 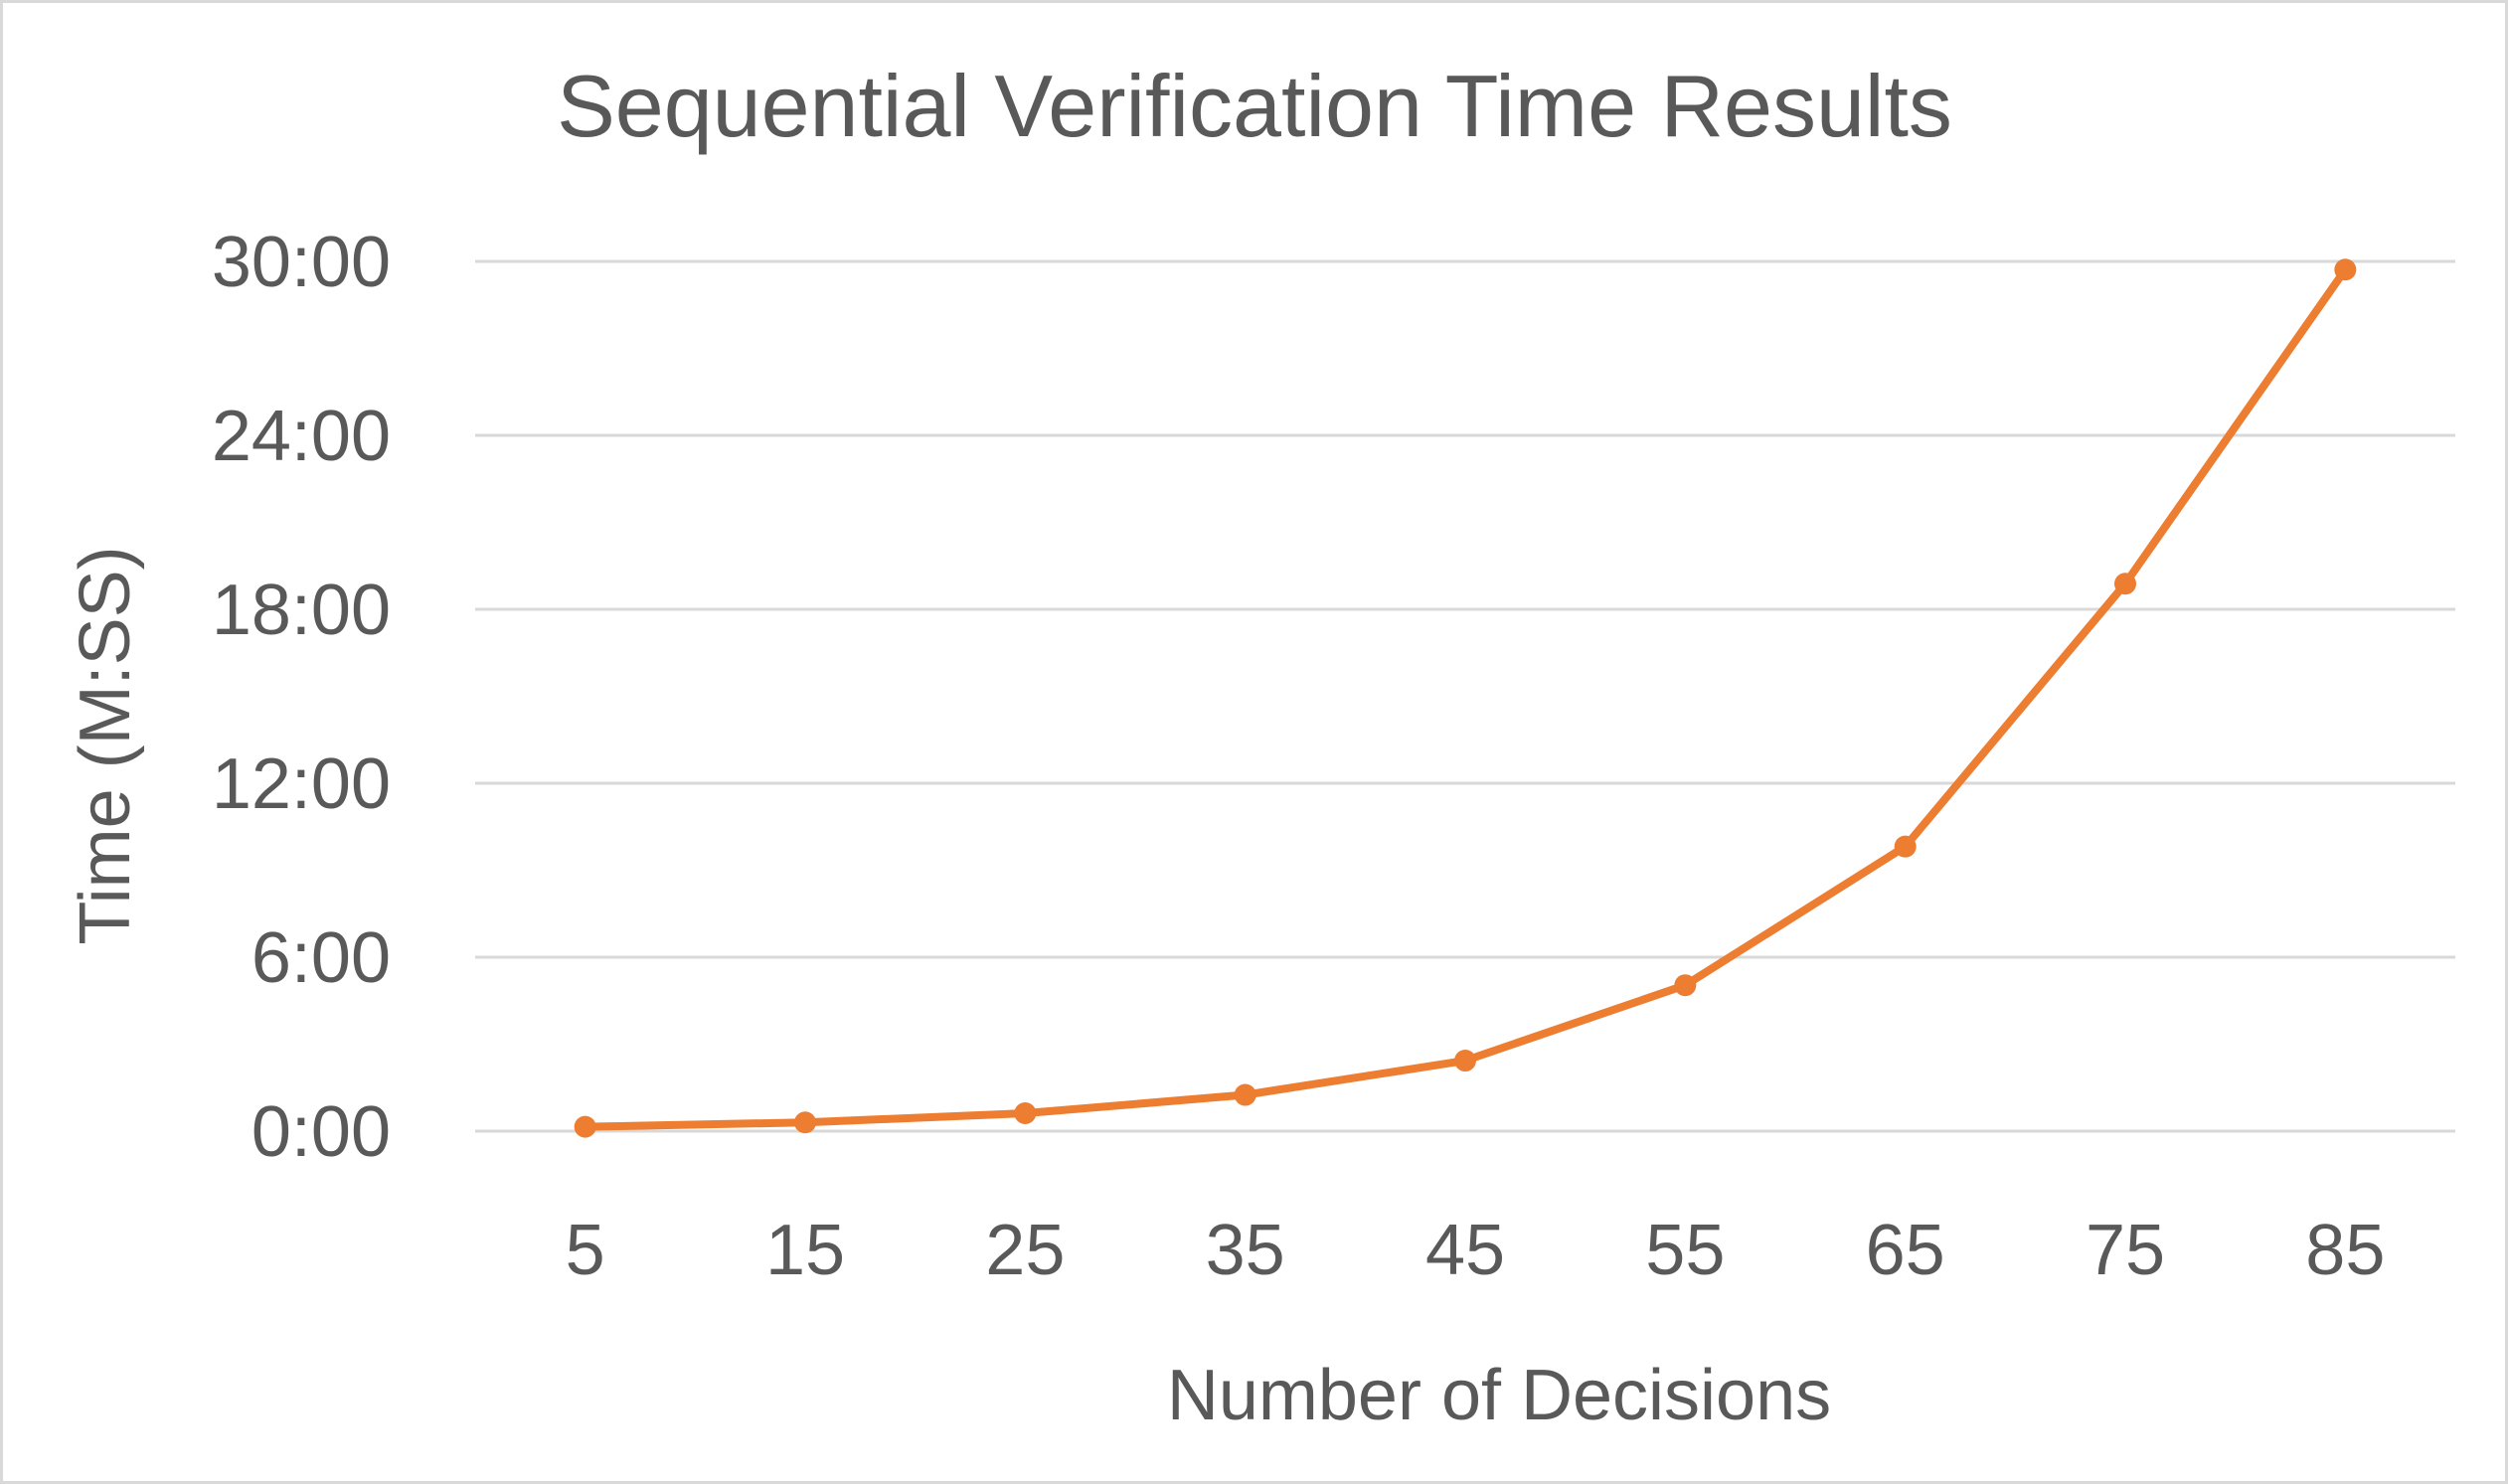 What do you see at coordinates (301, 262) in the screenshot?
I see `y-tick-label: 30:00` at bounding box center [301, 262].